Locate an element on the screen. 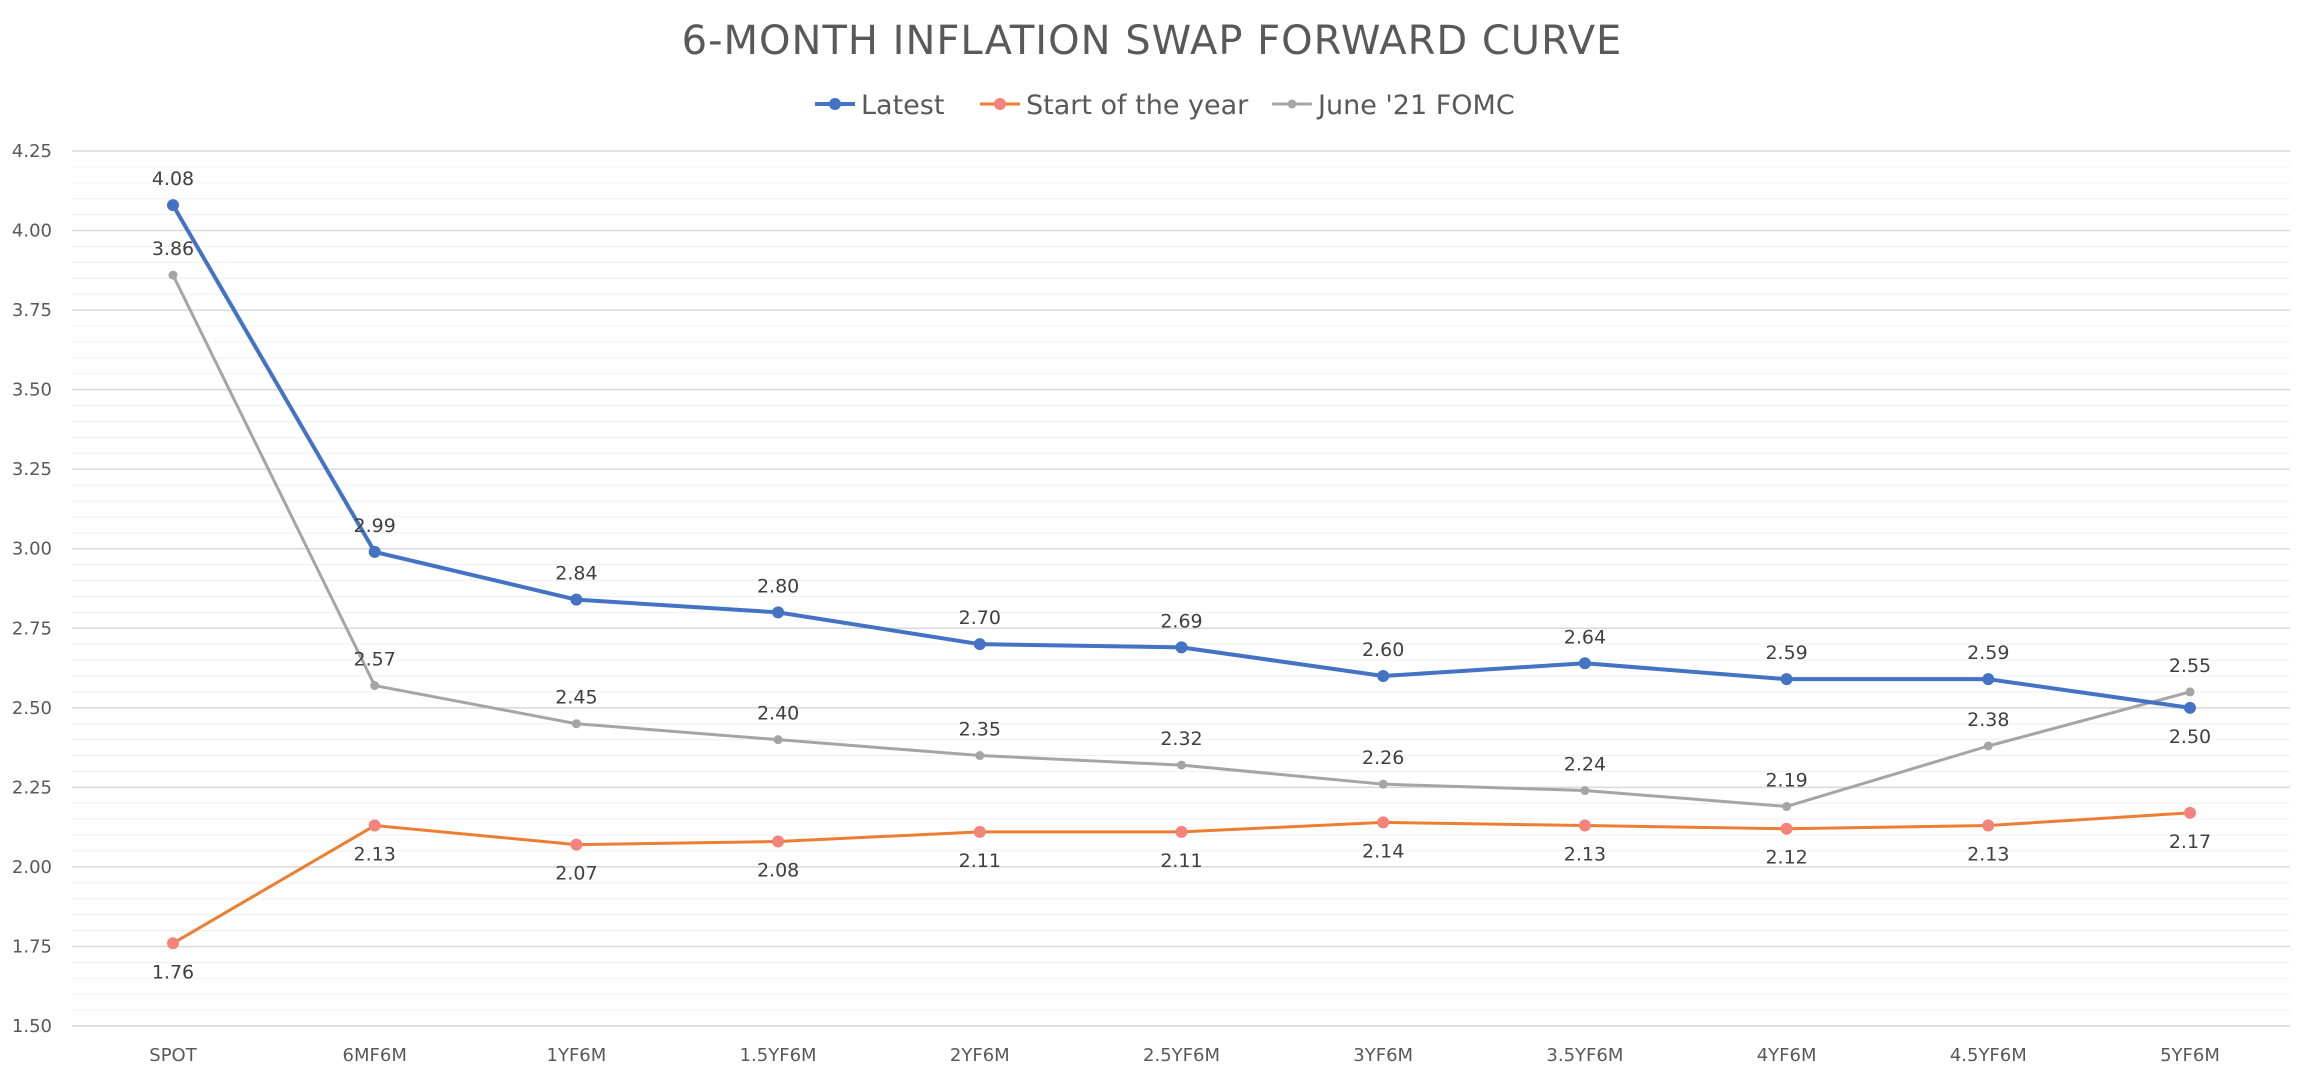 The width and height of the screenshot is (2305, 1073). x-tick-label: 3.5YF6M is located at coordinates (1584, 1055).